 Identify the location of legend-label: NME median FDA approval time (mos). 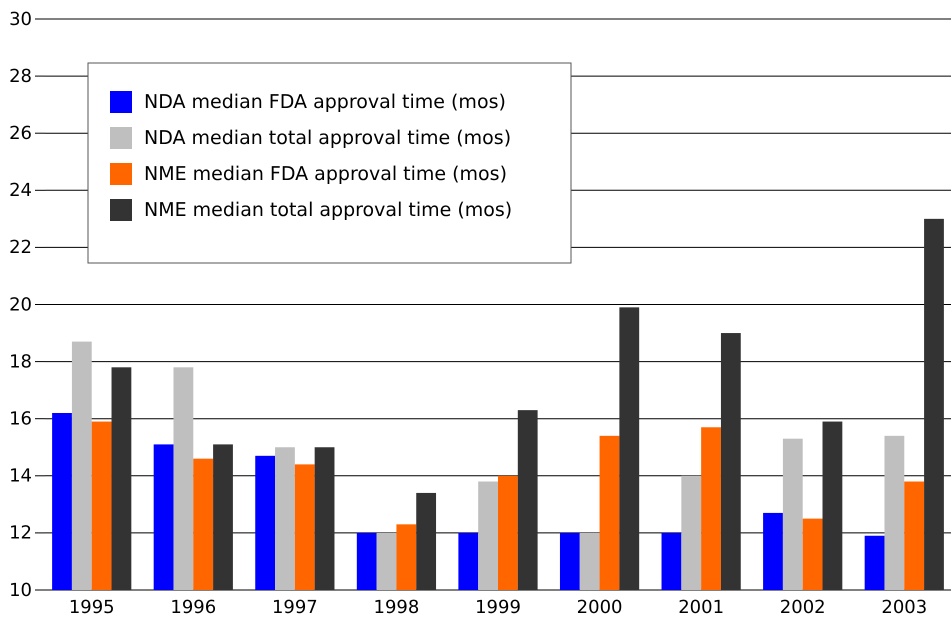
(325, 174).